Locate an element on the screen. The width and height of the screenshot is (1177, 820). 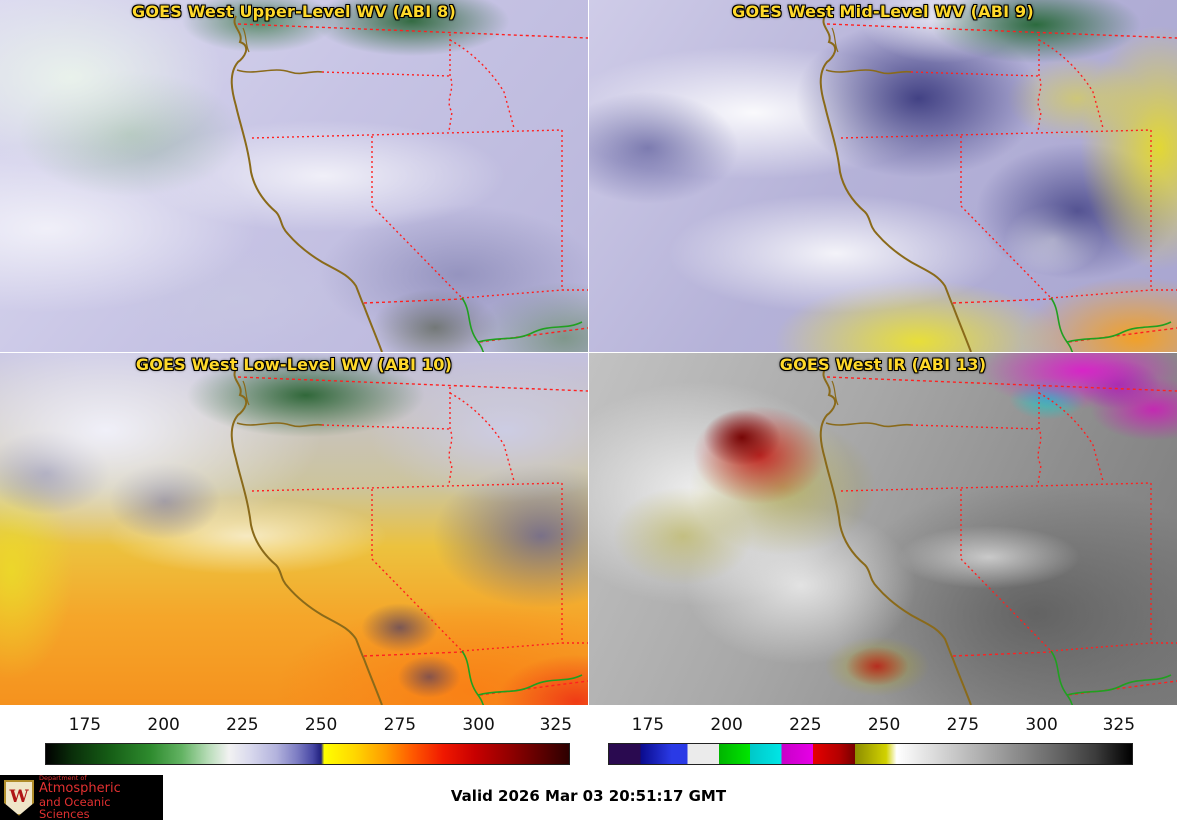
valid-time: Valid 2026 Mar 03 20:51:17 GMT is located at coordinates (588, 796).